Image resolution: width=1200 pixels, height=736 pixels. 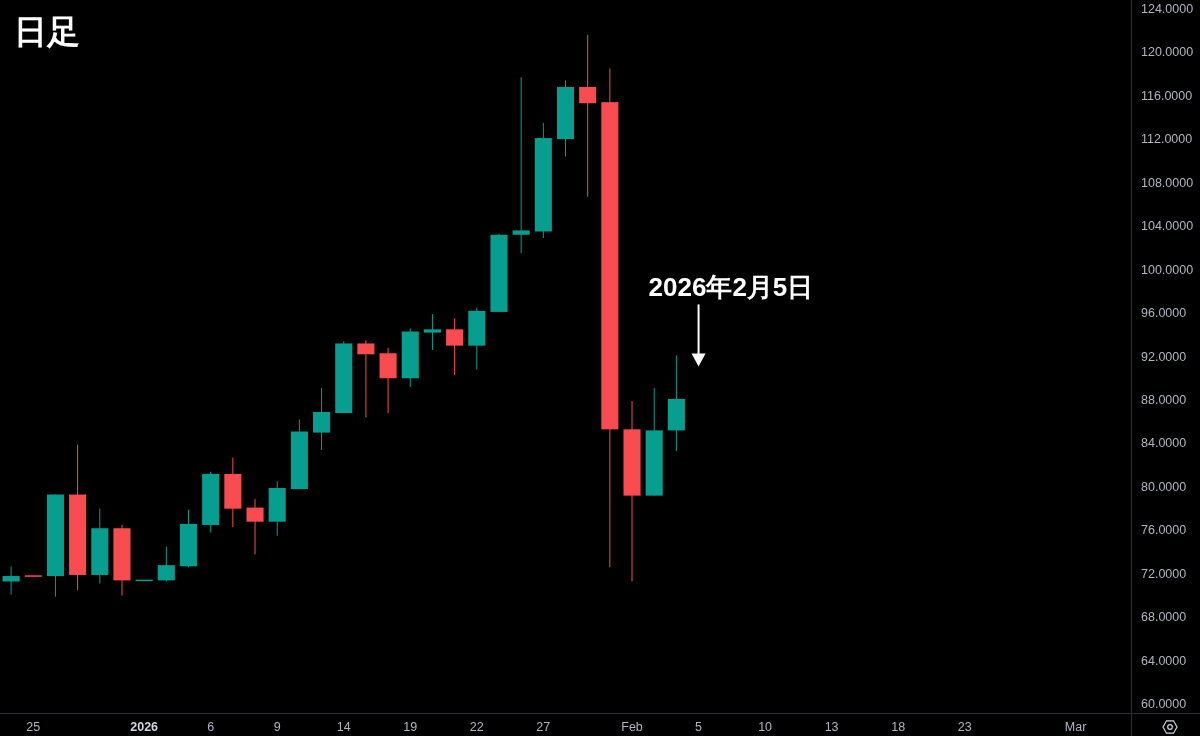 I want to click on y-tick-label: 64.0000, so click(x=1164, y=660).